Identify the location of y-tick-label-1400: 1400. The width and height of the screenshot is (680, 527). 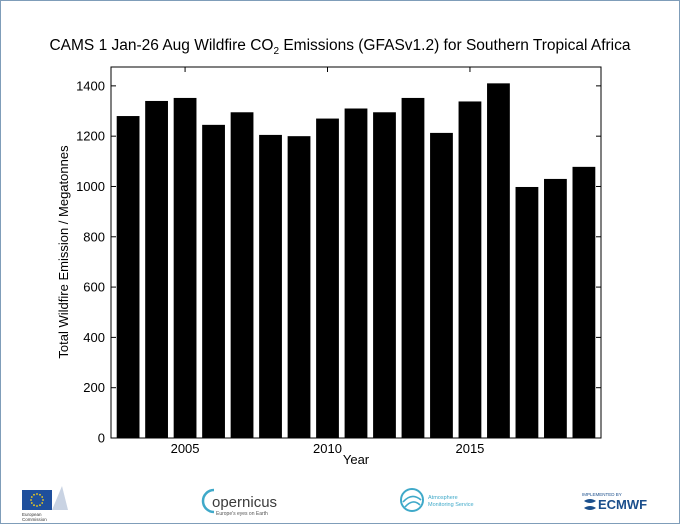
(90, 85).